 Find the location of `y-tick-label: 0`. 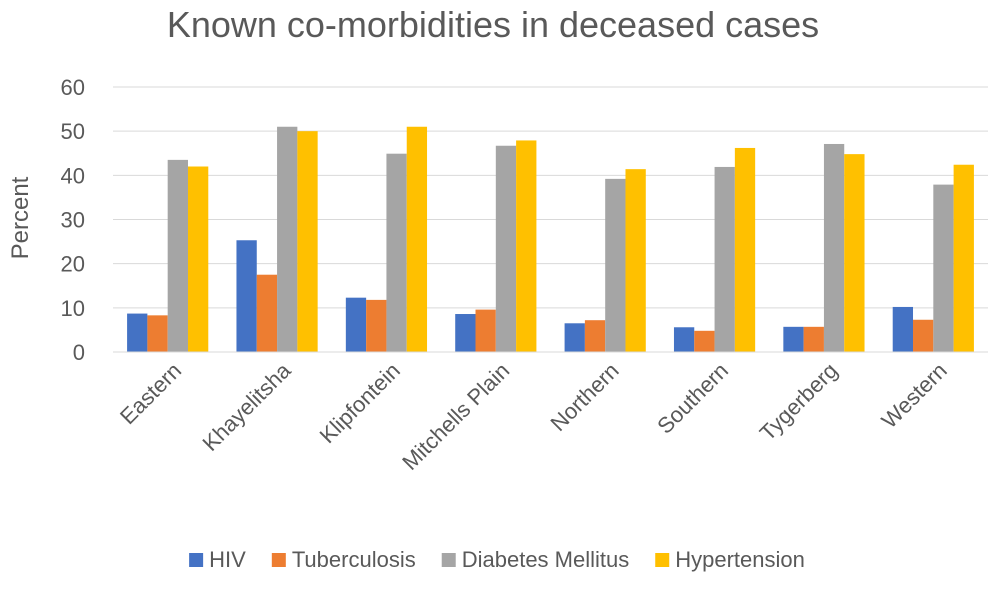

y-tick-label: 0 is located at coordinates (79, 352).